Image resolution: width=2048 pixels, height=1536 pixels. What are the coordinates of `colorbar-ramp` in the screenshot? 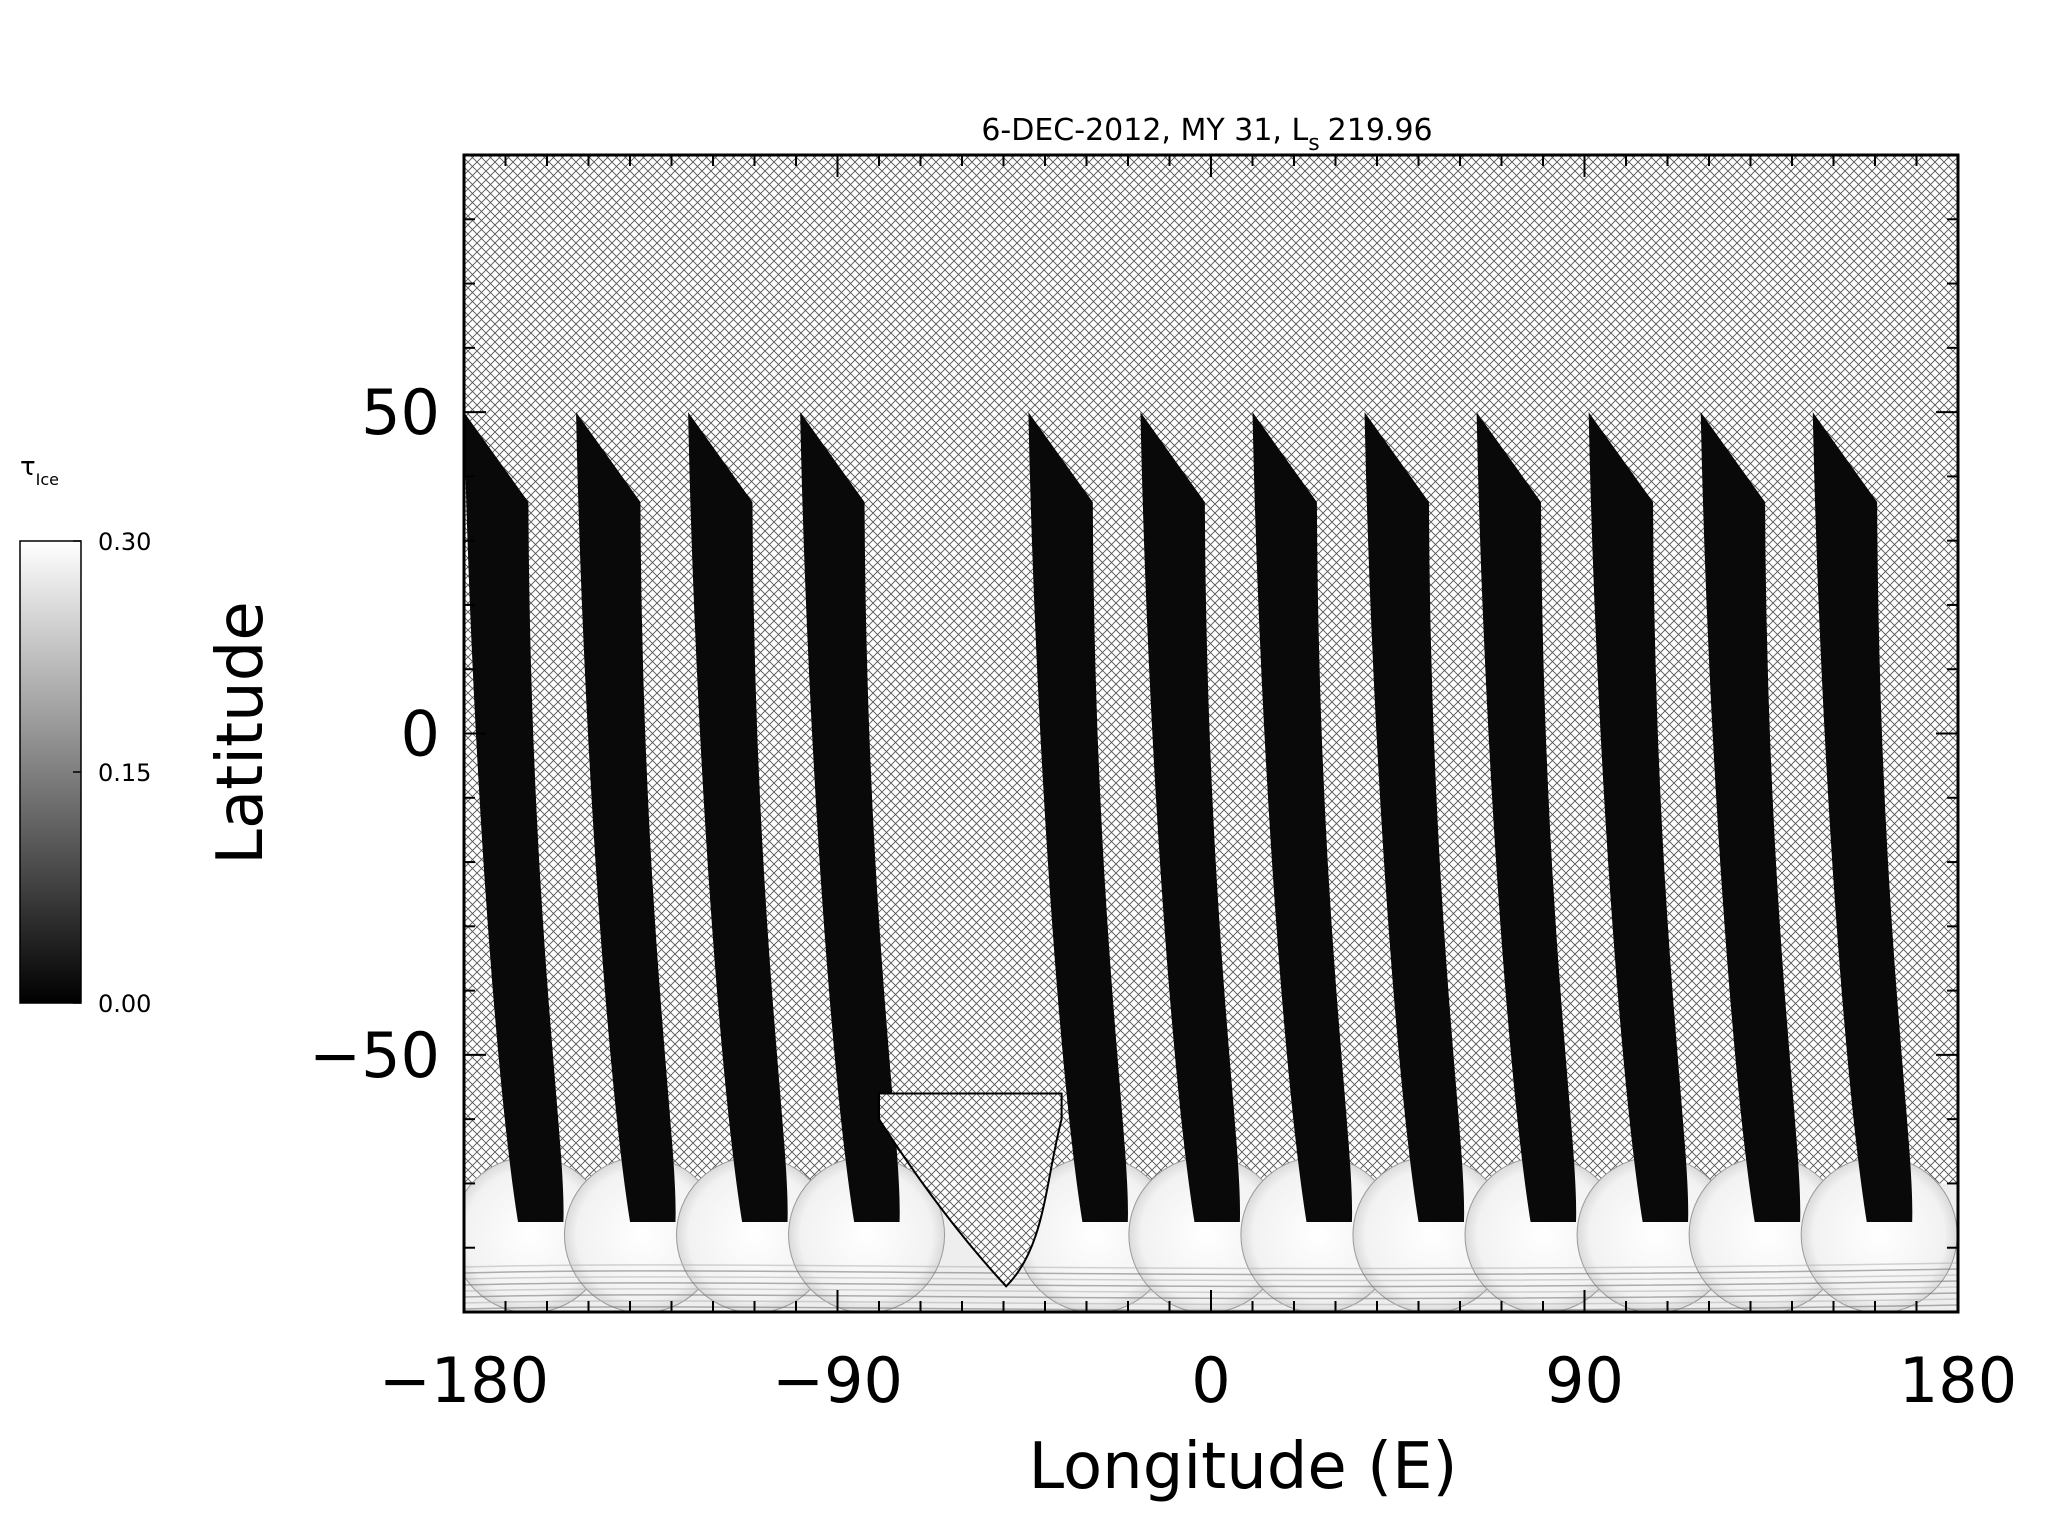 It's located at (50, 772).